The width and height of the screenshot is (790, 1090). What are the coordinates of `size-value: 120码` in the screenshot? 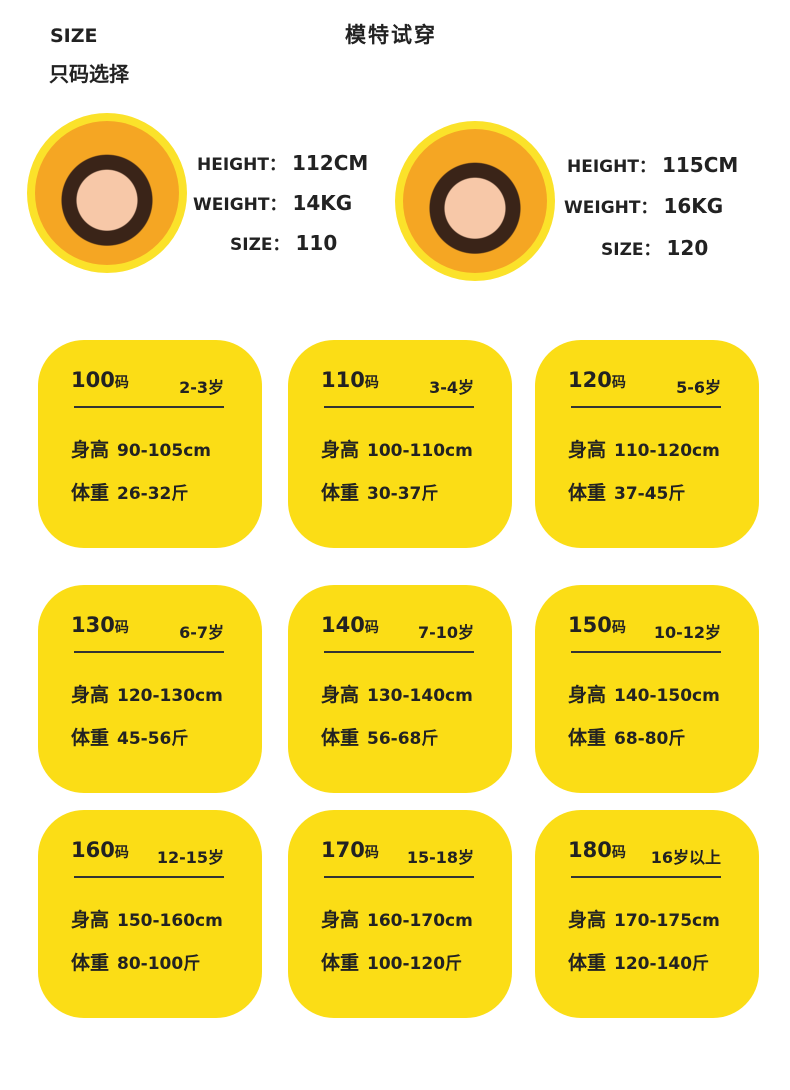 It's located at (597, 380).